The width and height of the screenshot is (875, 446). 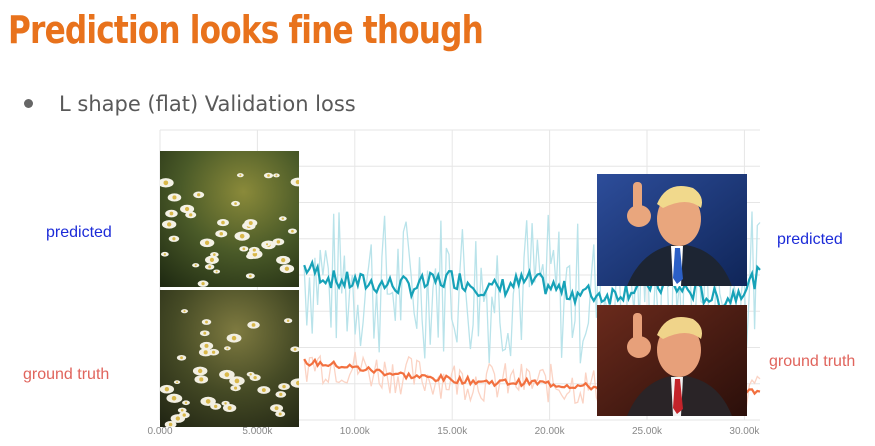 I want to click on x-tick-label: 25.00k, so click(x=647, y=431).